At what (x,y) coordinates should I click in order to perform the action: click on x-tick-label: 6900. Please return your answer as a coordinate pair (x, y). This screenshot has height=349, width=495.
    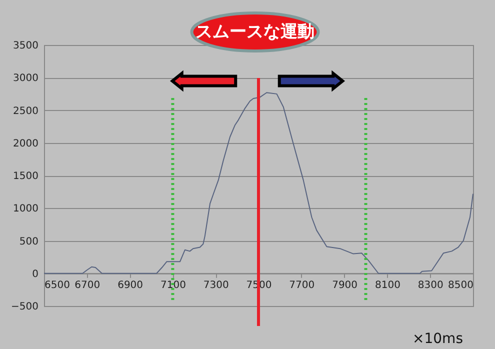
    Looking at the image, I should click on (131, 285).